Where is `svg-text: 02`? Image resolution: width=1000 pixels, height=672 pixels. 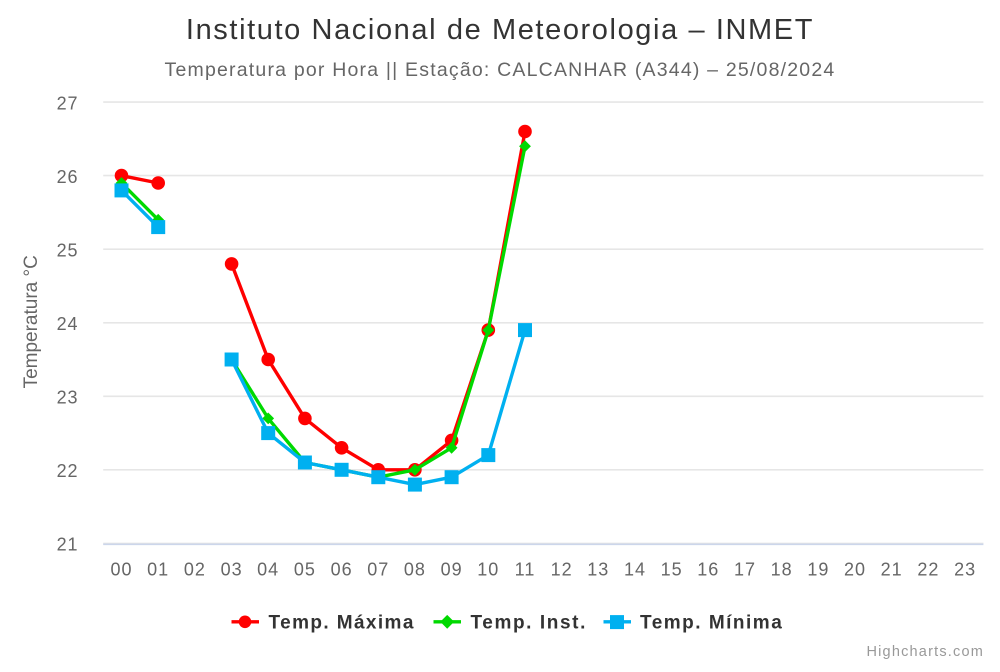 svg-text: 02 is located at coordinates (195, 570).